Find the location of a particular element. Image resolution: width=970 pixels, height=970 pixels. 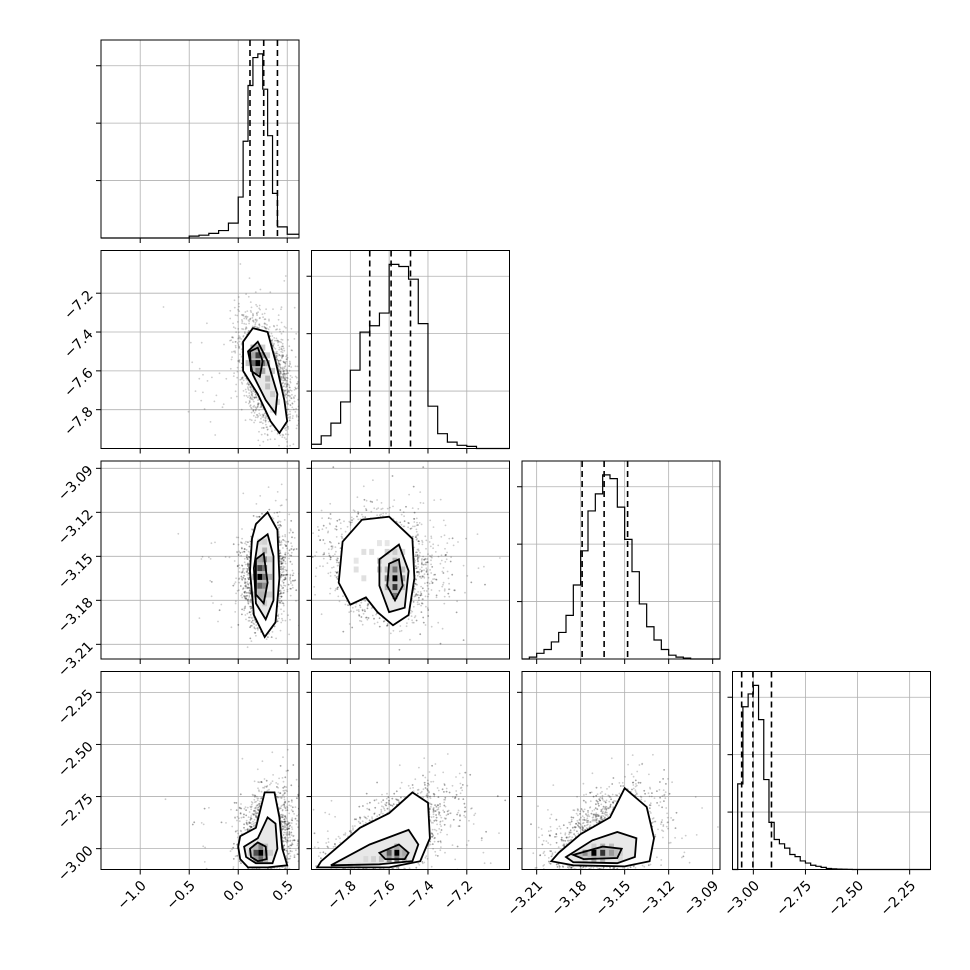

panel-frame is located at coordinates (200, 349).